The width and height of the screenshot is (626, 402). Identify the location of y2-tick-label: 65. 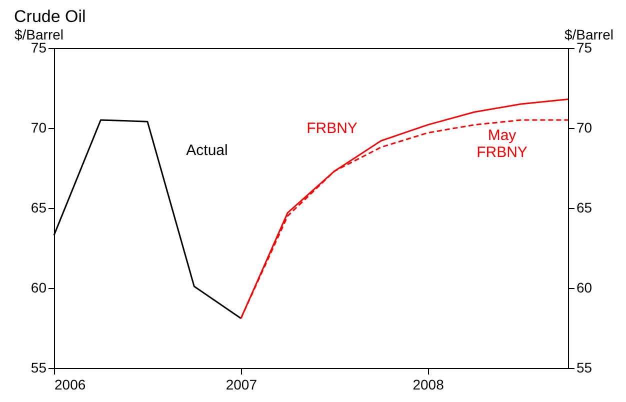
(584, 208).